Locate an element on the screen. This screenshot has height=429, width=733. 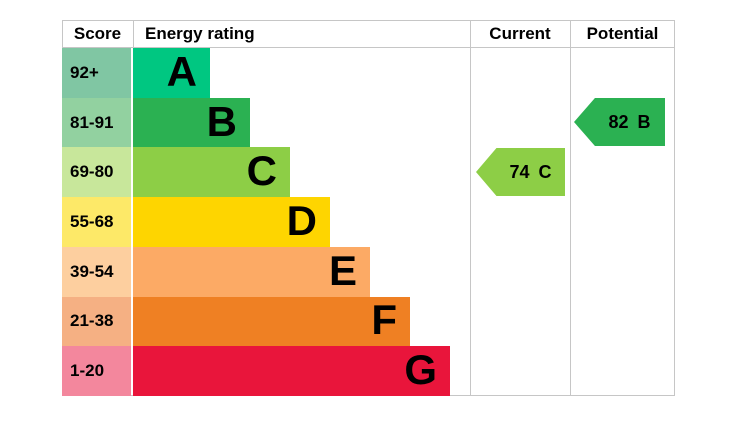
current-rating-arrow: 74 C is located at coordinates (520, 172).